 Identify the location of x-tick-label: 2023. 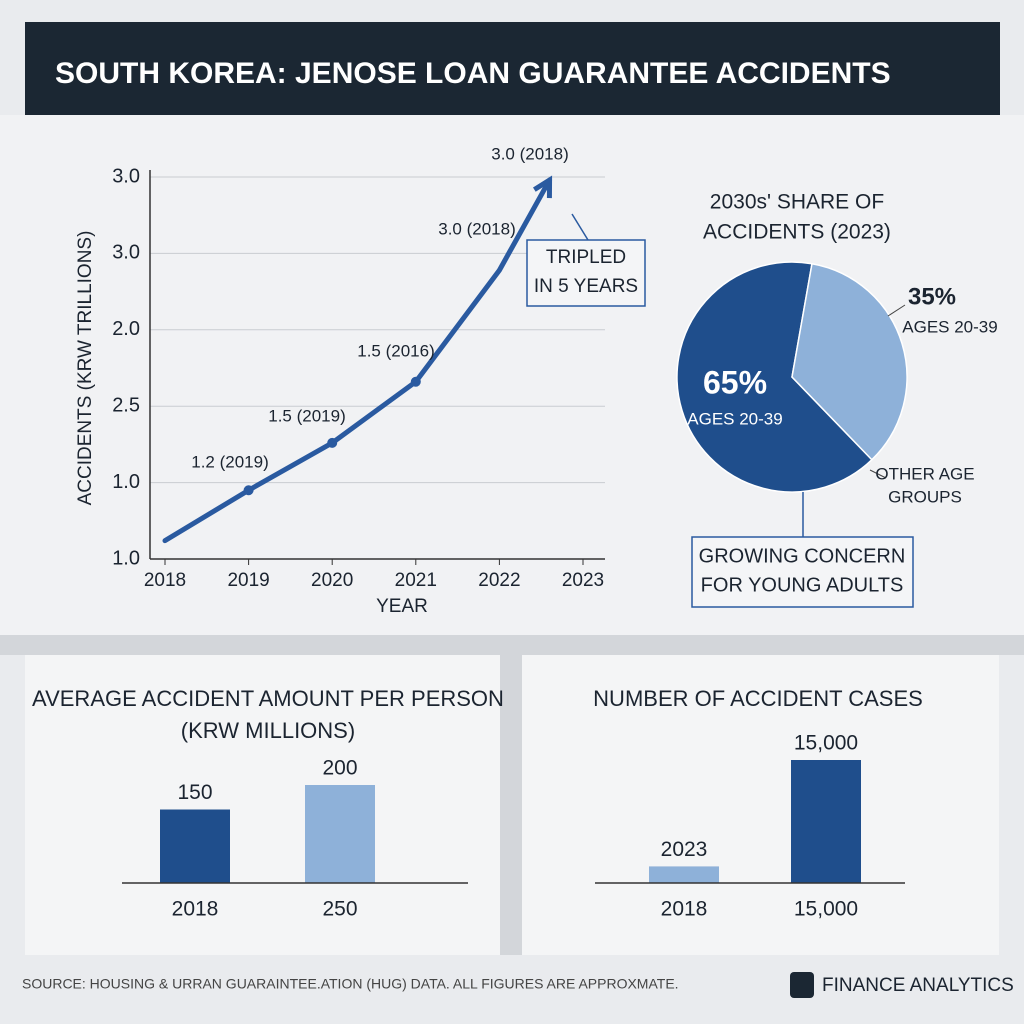
(583, 580).